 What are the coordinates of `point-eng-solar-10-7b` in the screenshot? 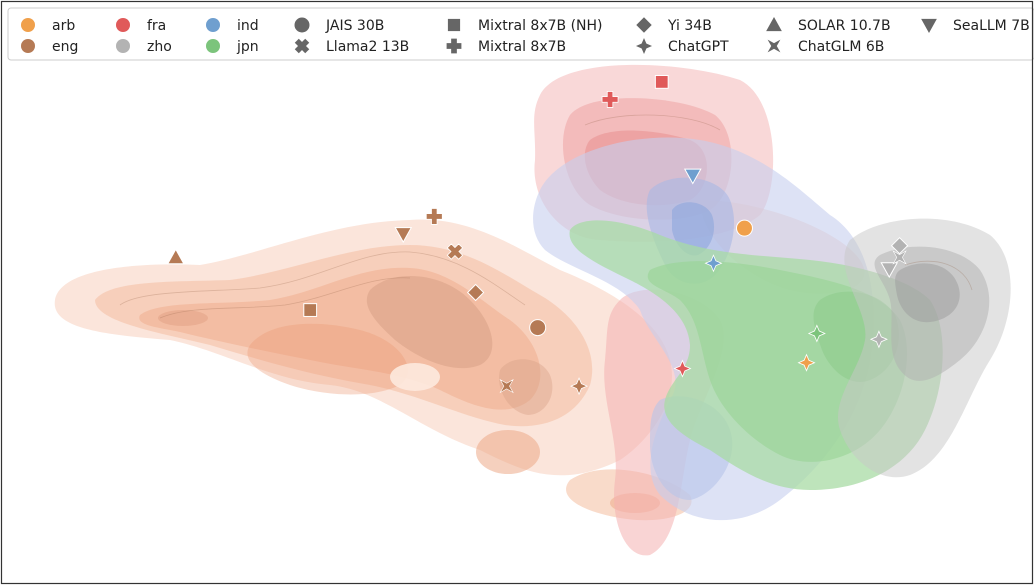 It's located at (175, 256).